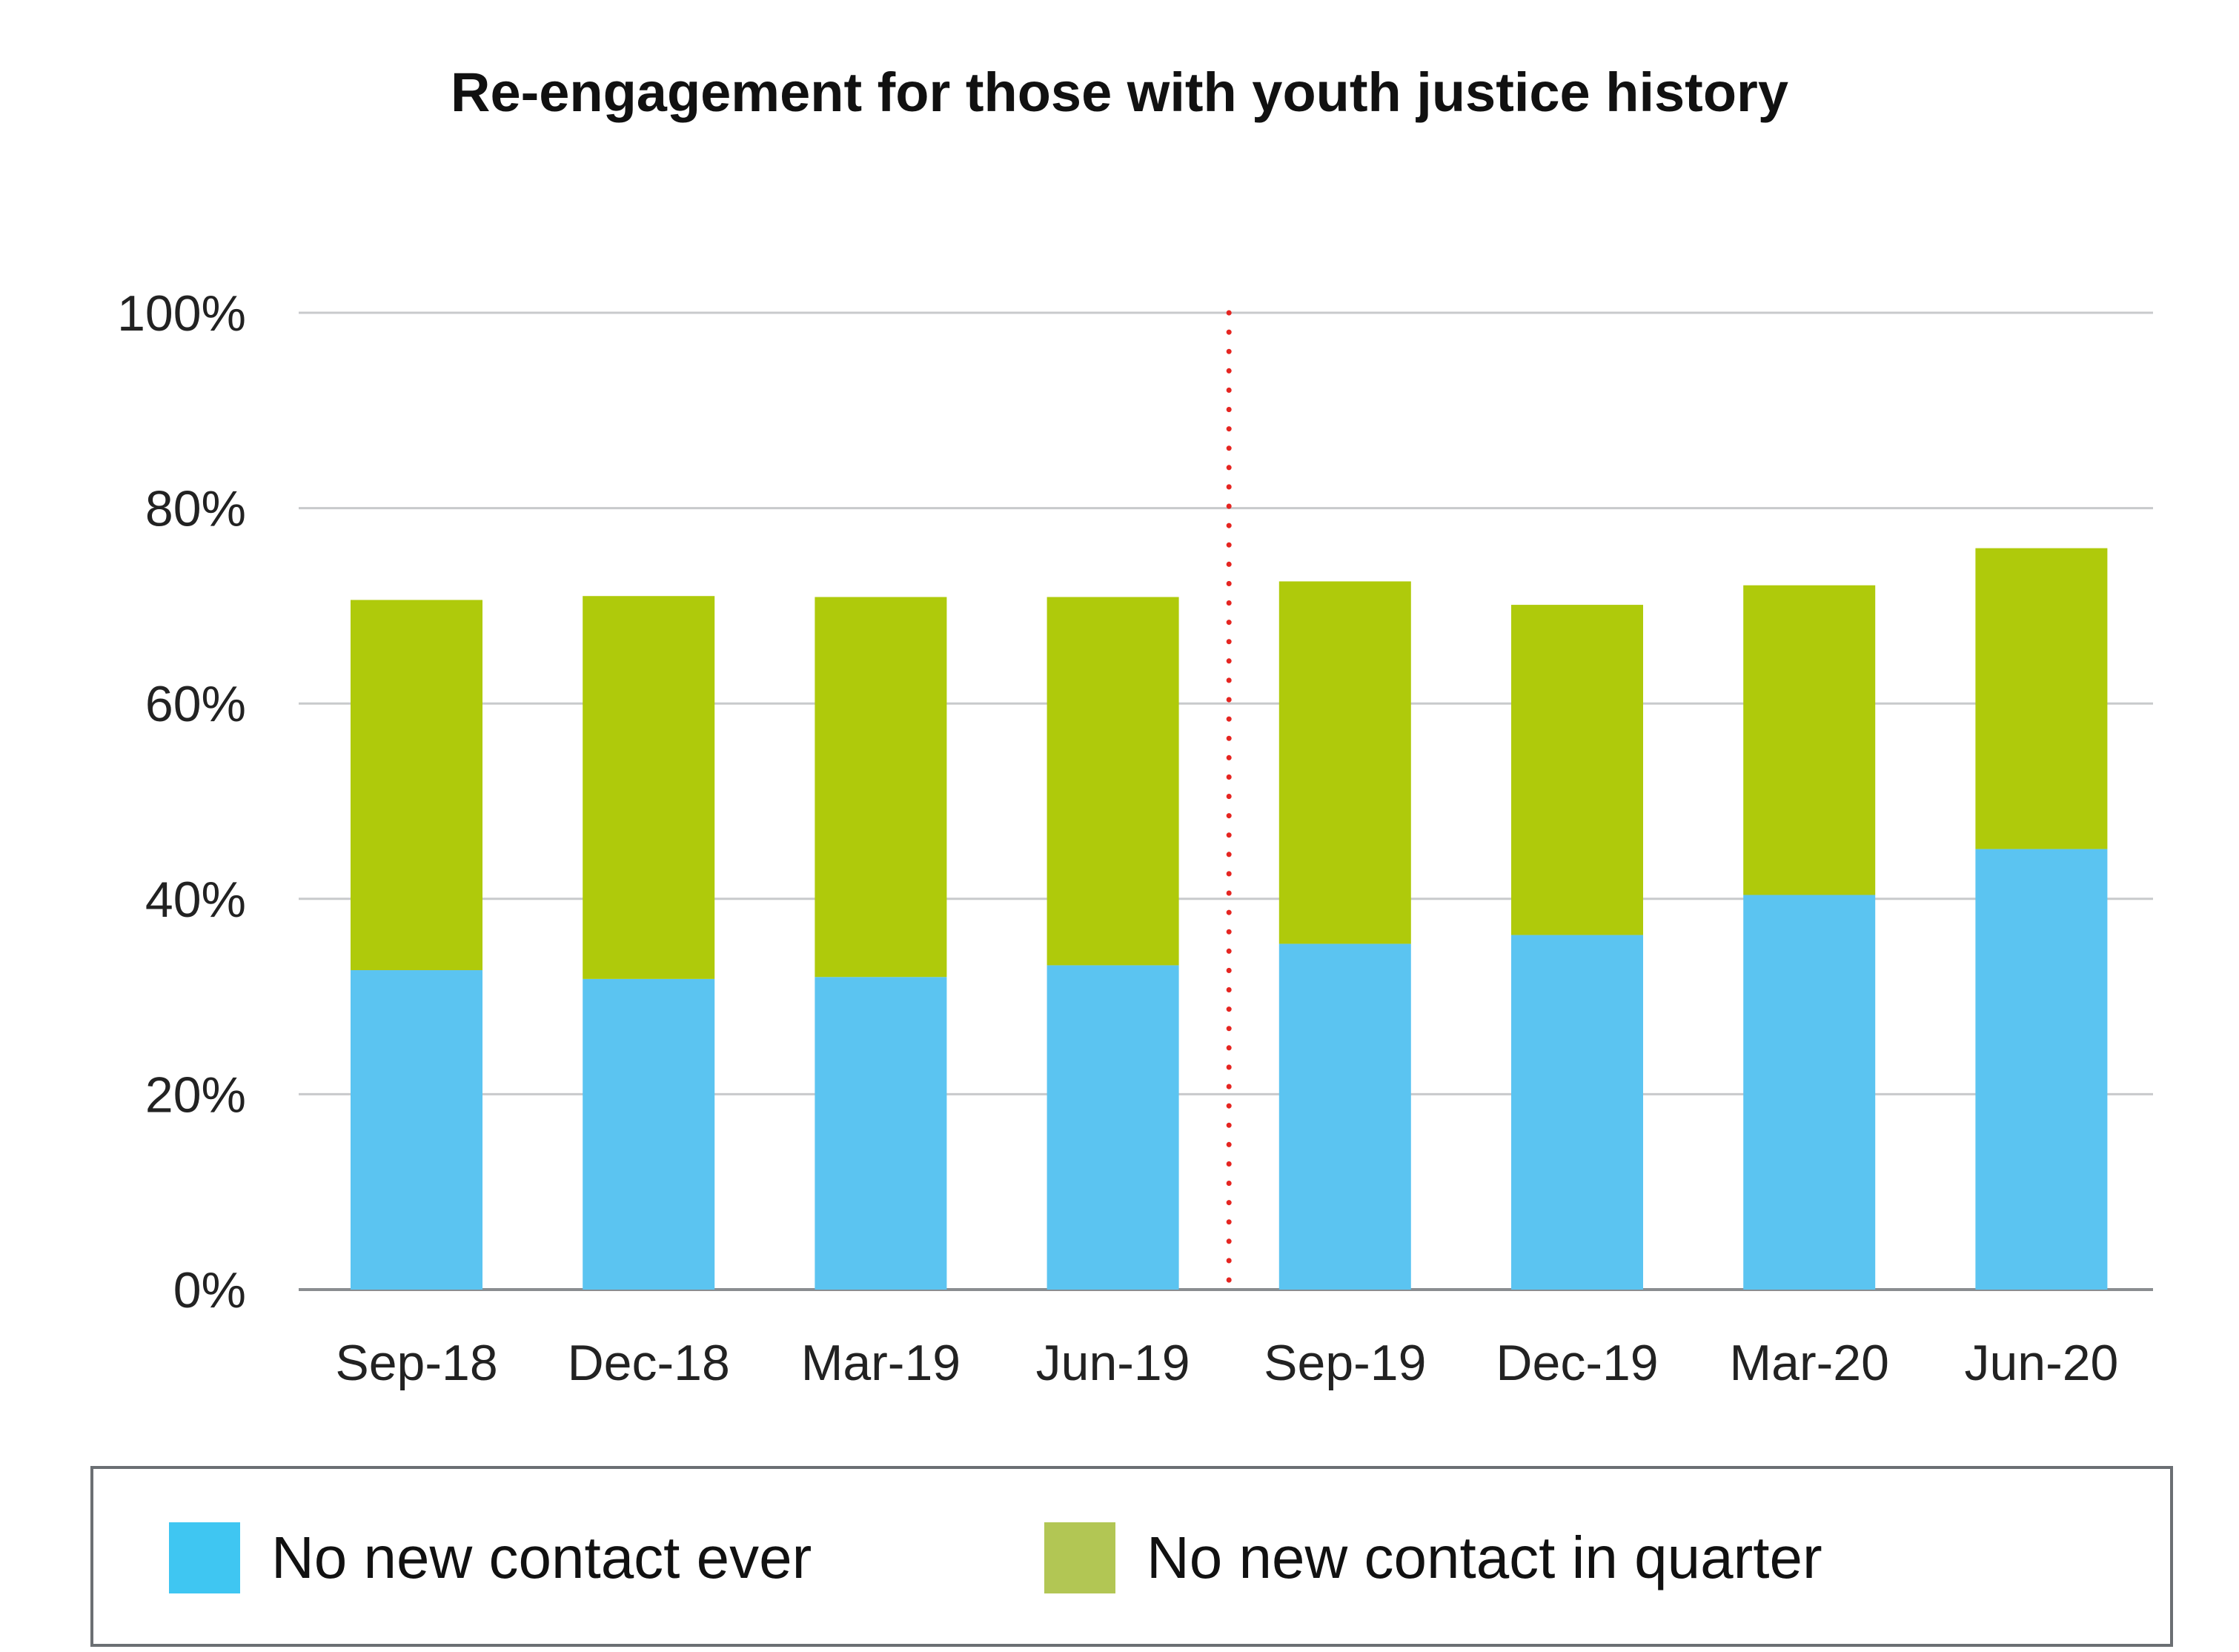 This screenshot has width=2239, height=1652. Describe the element at coordinates (181, 313) in the screenshot. I see `y-tick-label-100: 100%` at that location.